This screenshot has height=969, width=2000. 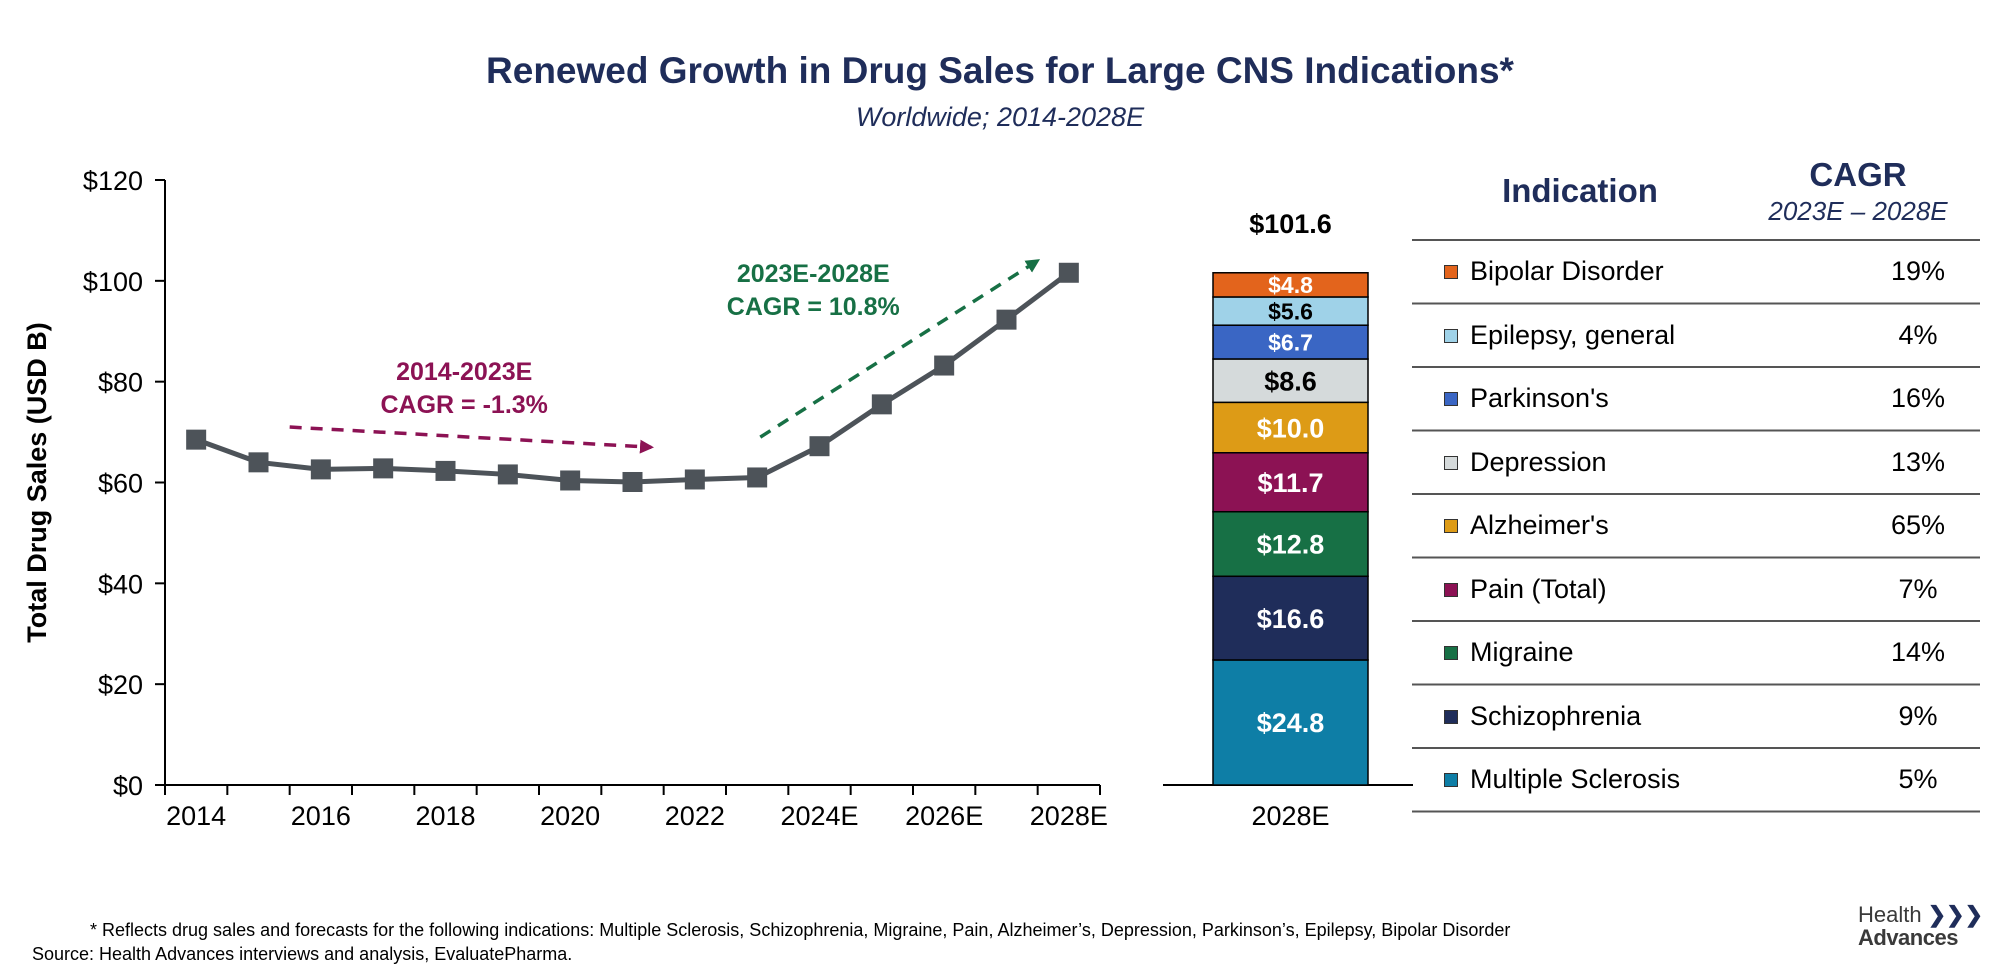 I want to click on cagr-value: 16%, so click(x=1918, y=398).